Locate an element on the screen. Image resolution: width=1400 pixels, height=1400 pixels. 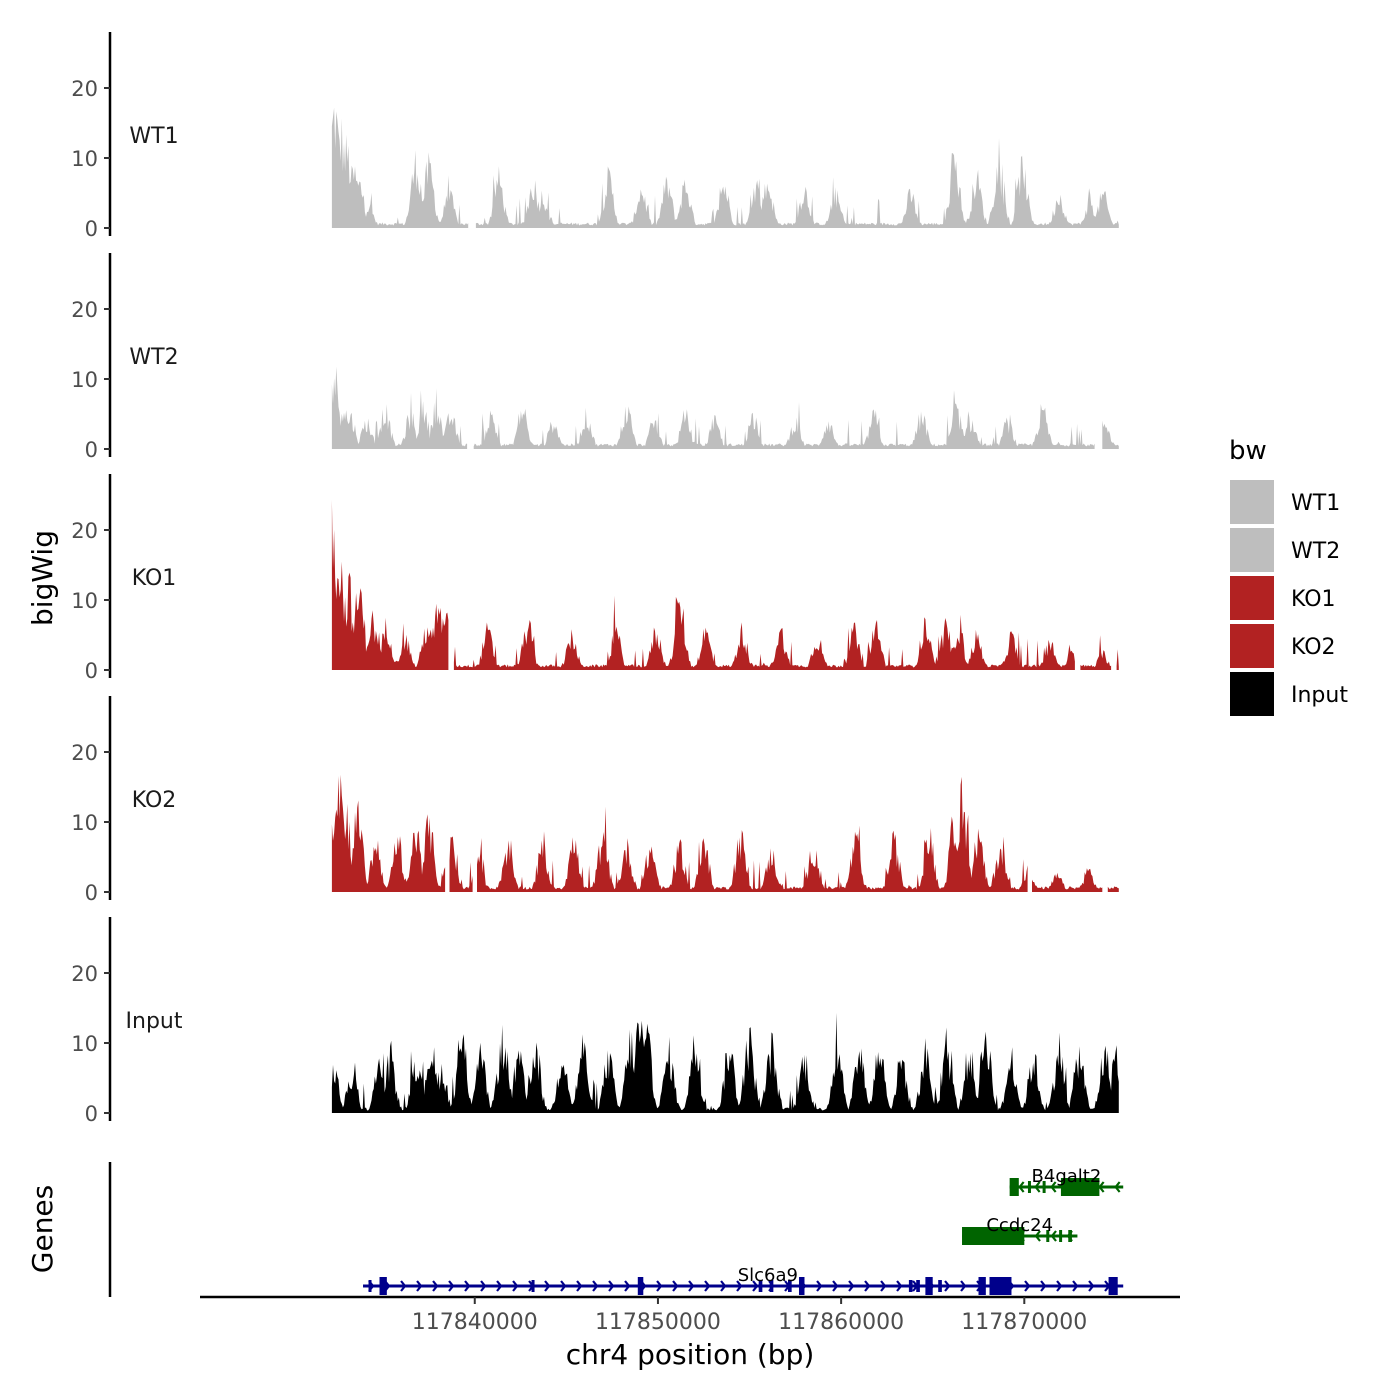
x-tick-label: 117860000 is located at coordinates (841, 1322).